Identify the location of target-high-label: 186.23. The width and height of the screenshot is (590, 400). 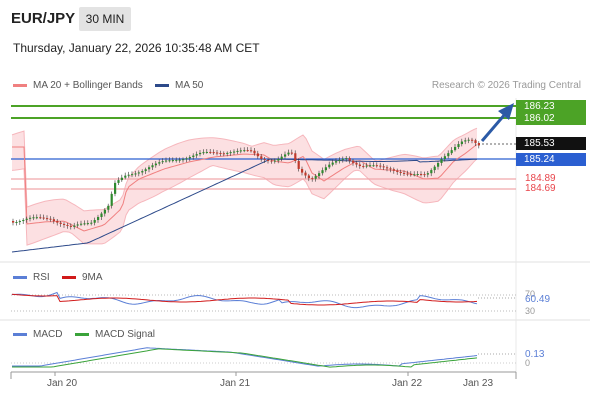
(551, 106).